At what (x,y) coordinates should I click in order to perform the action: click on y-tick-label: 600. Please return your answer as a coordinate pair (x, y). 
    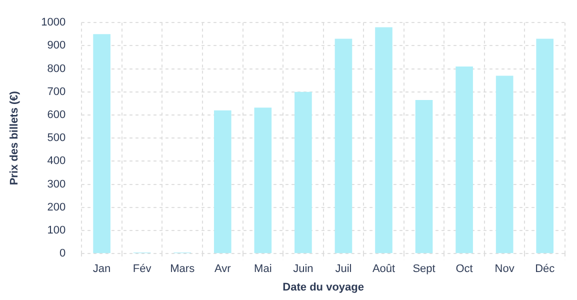
    Looking at the image, I should click on (56, 115).